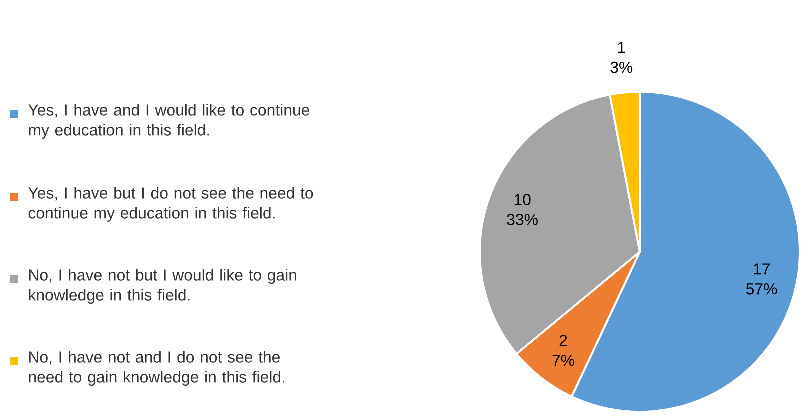 The image size is (810, 417). What do you see at coordinates (169, 121) in the screenshot?
I see `legend-label: Yes, I have and I would like to continue my education in this field.` at bounding box center [169, 121].